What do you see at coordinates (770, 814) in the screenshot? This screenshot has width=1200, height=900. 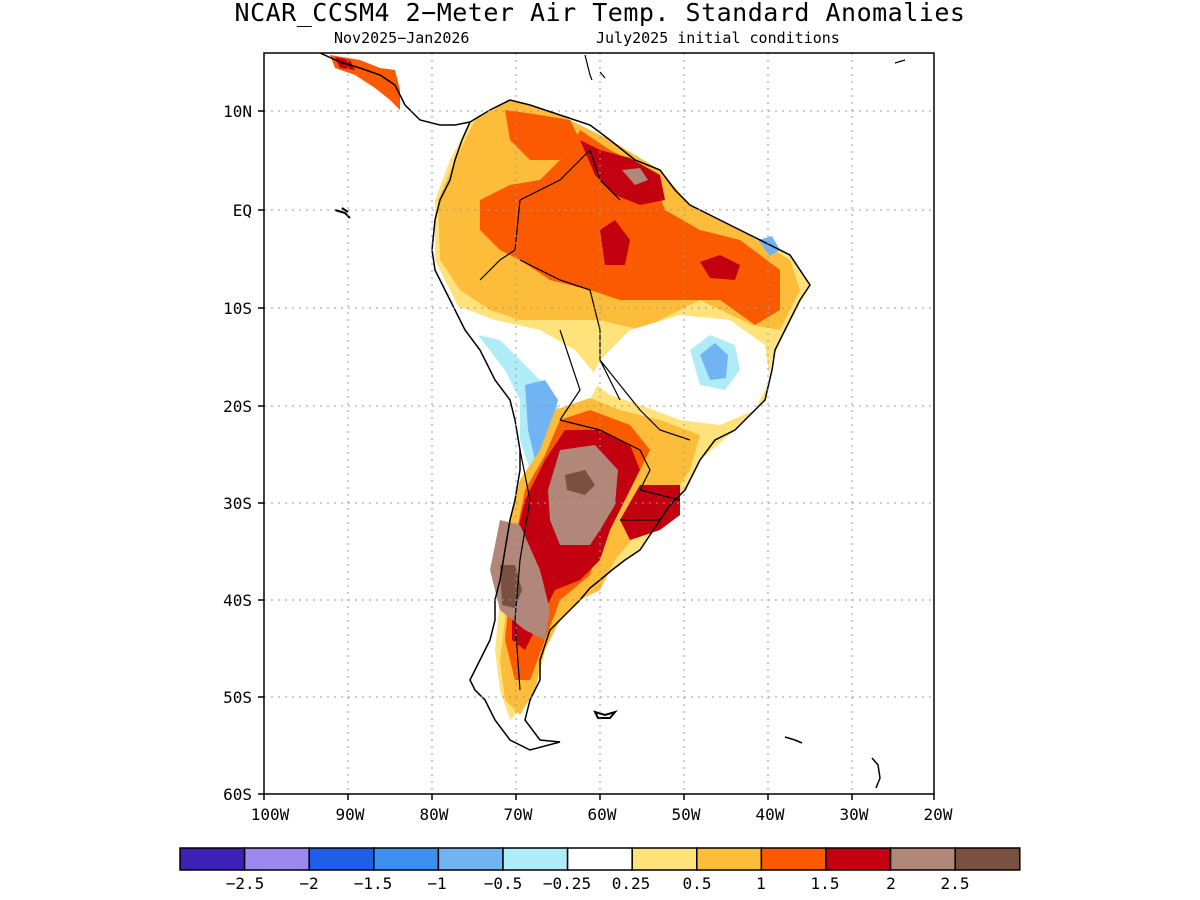 I see `lon-label-40w: 40W` at bounding box center [770, 814].